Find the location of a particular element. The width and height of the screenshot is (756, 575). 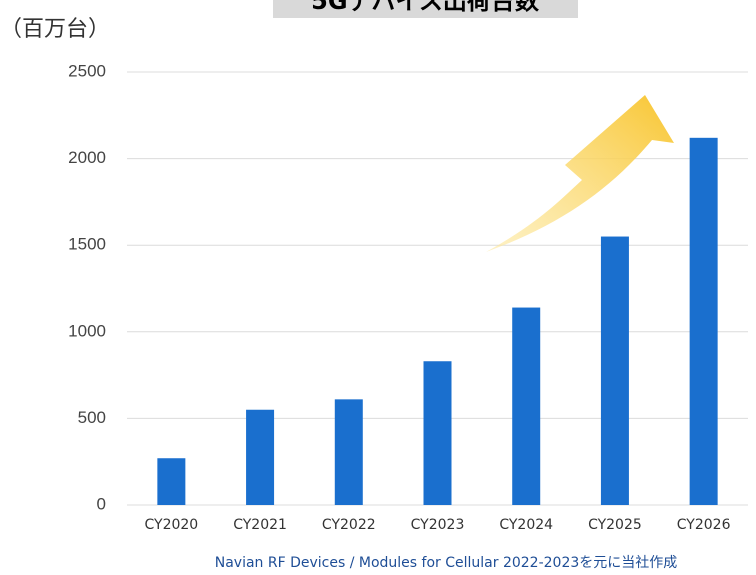

x-tick-label: CY2020 is located at coordinates (171, 525).